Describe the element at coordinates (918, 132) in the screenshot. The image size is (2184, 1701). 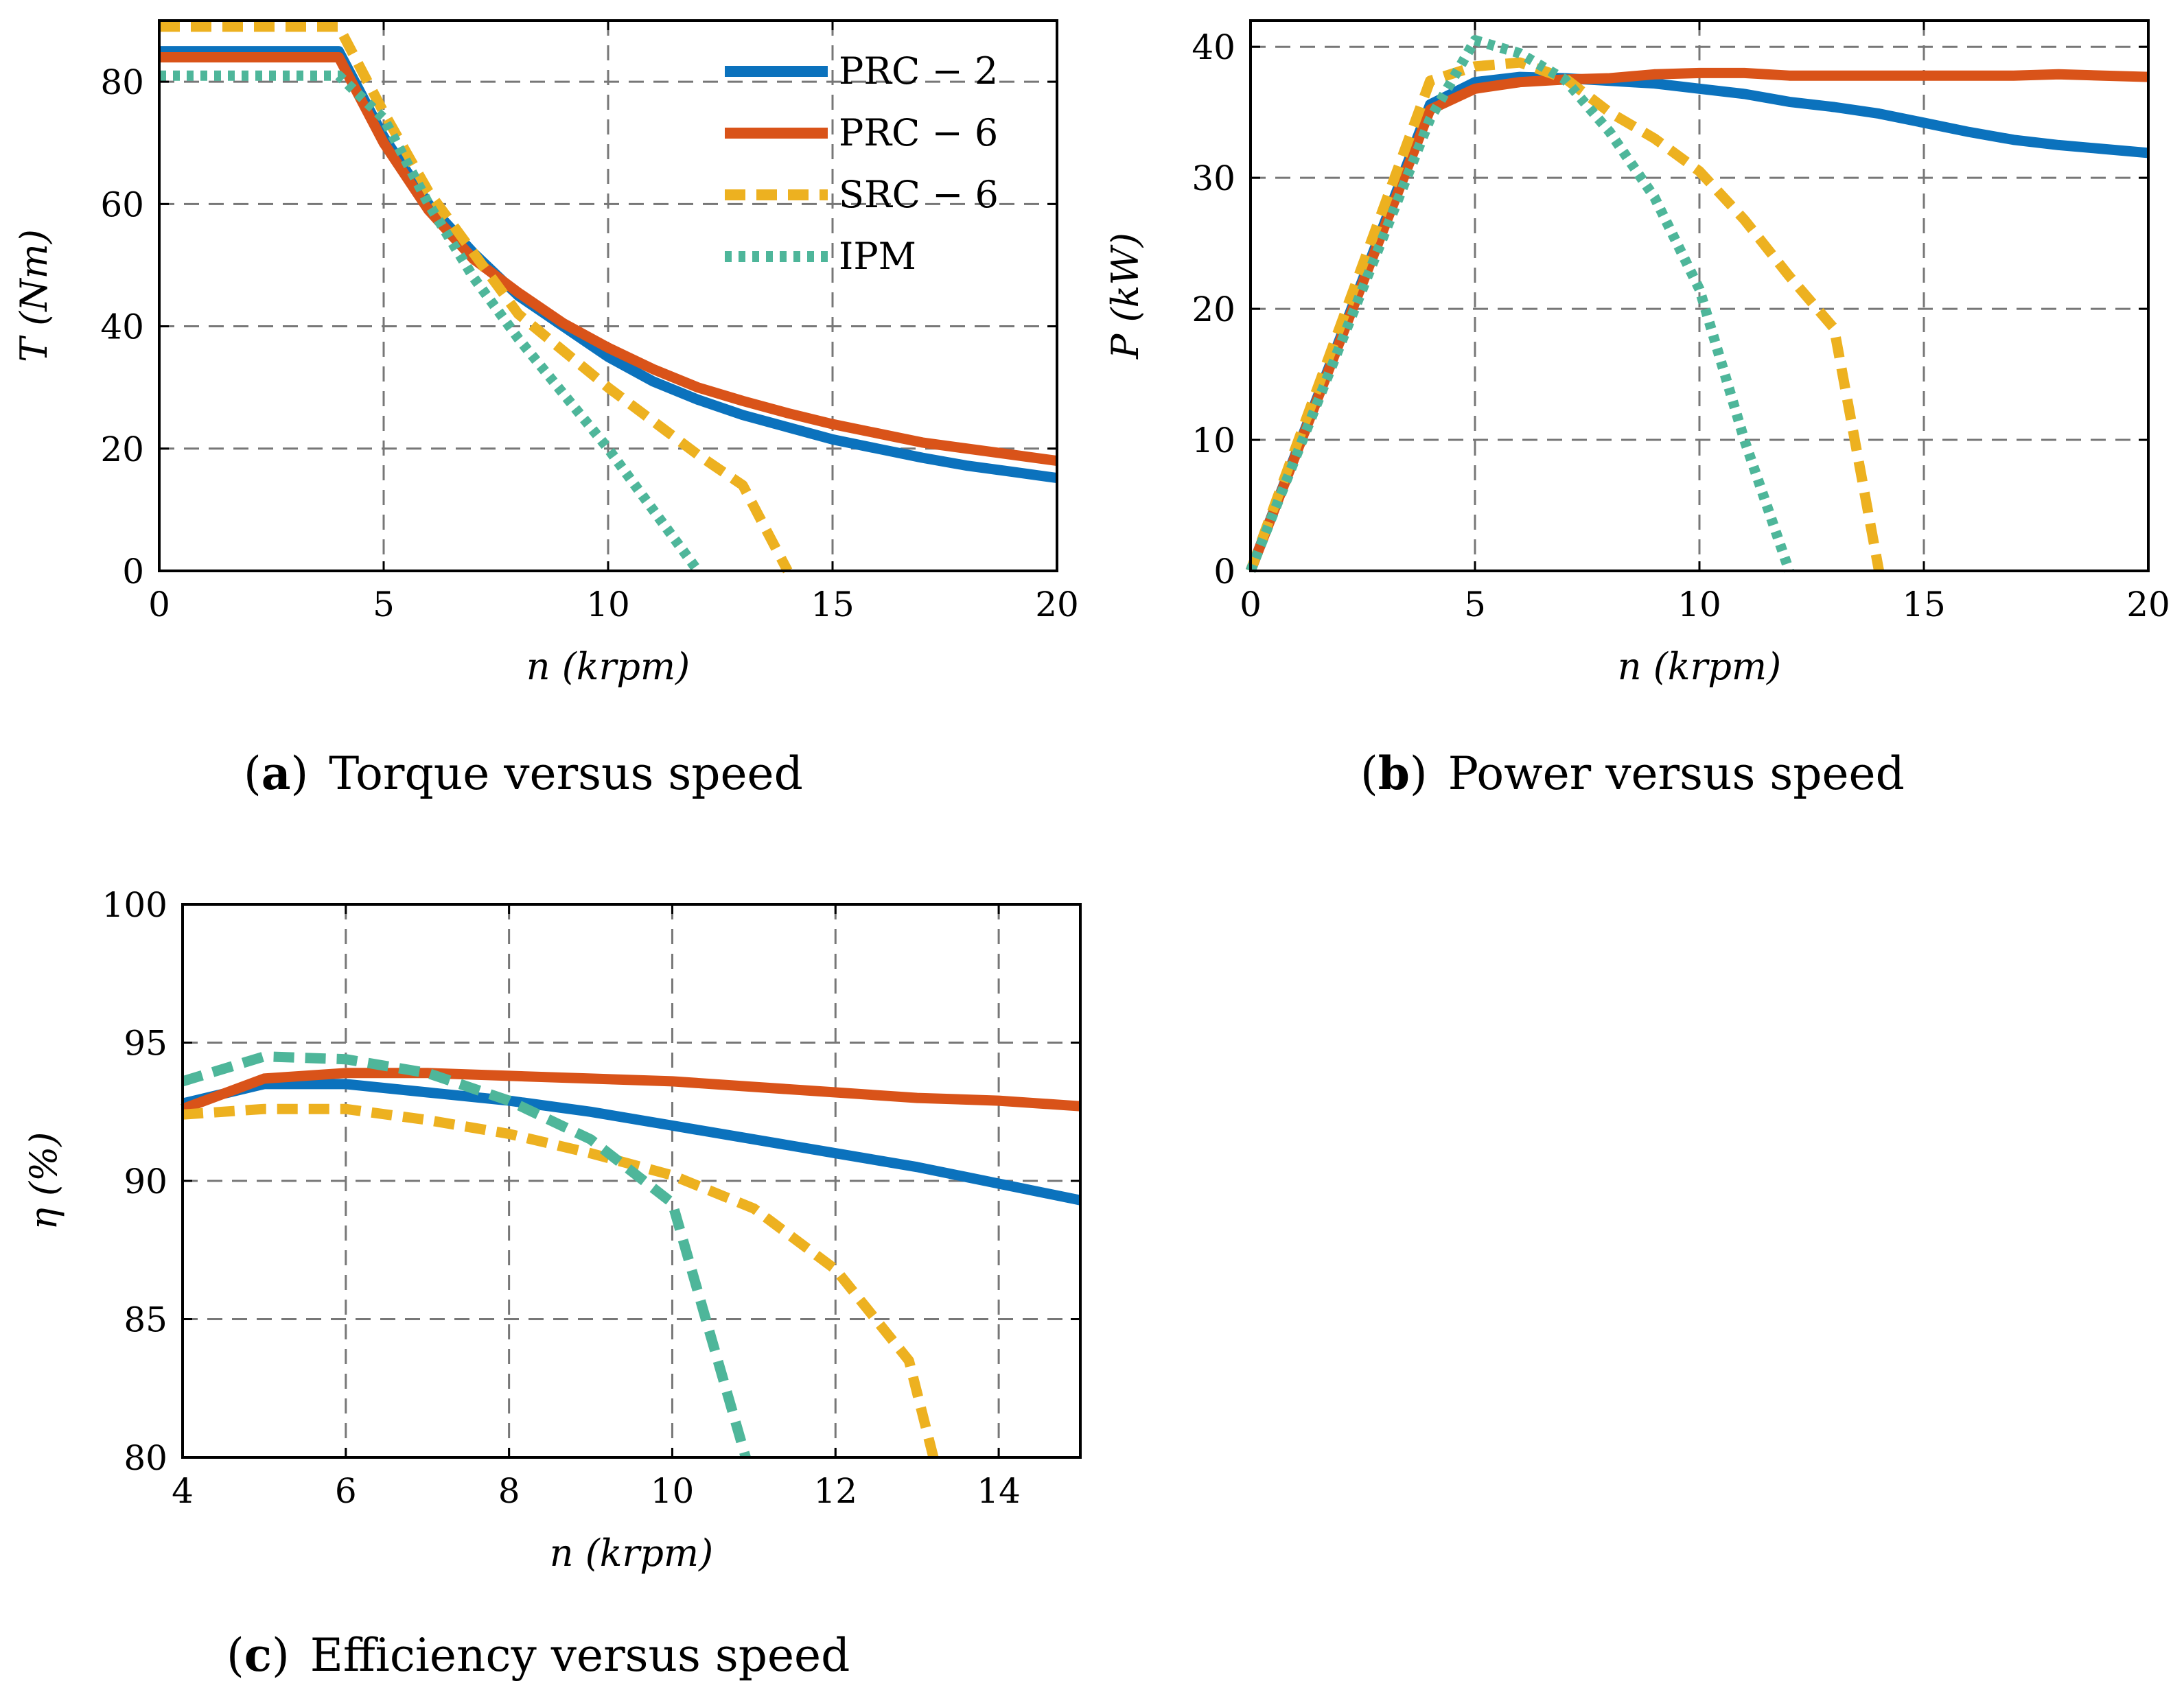
I see `legend-label-prc6: PRC − 6` at that location.